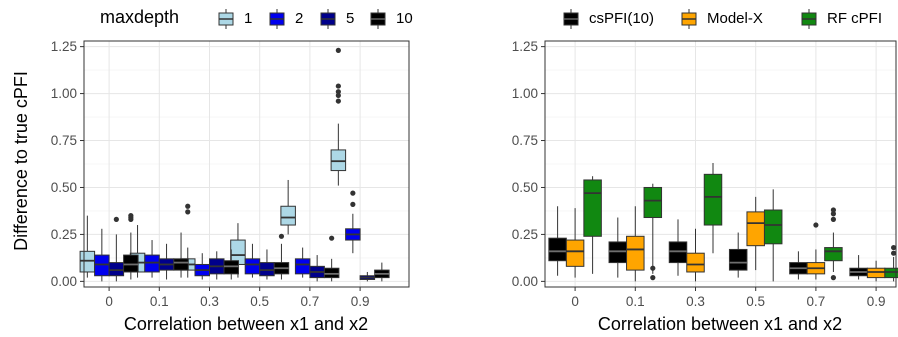 This screenshot has width=898, height=337. I want to click on legend-title: maxdepth, so click(139, 17).